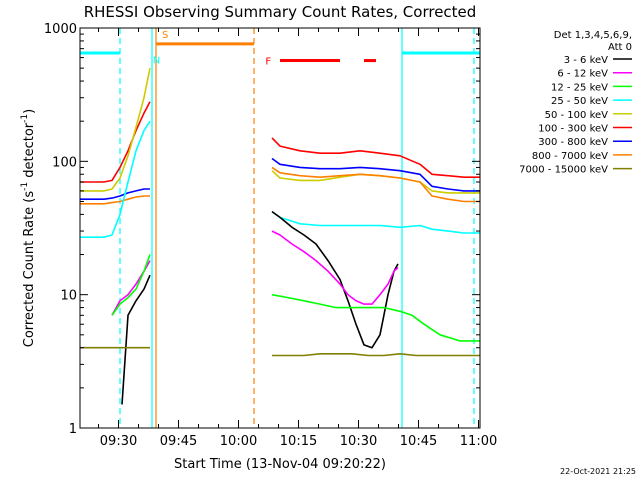 The height and width of the screenshot is (480, 640). Describe the element at coordinates (570, 156) in the screenshot. I see `legend-label-7: 800 - 7000 keV` at that location.